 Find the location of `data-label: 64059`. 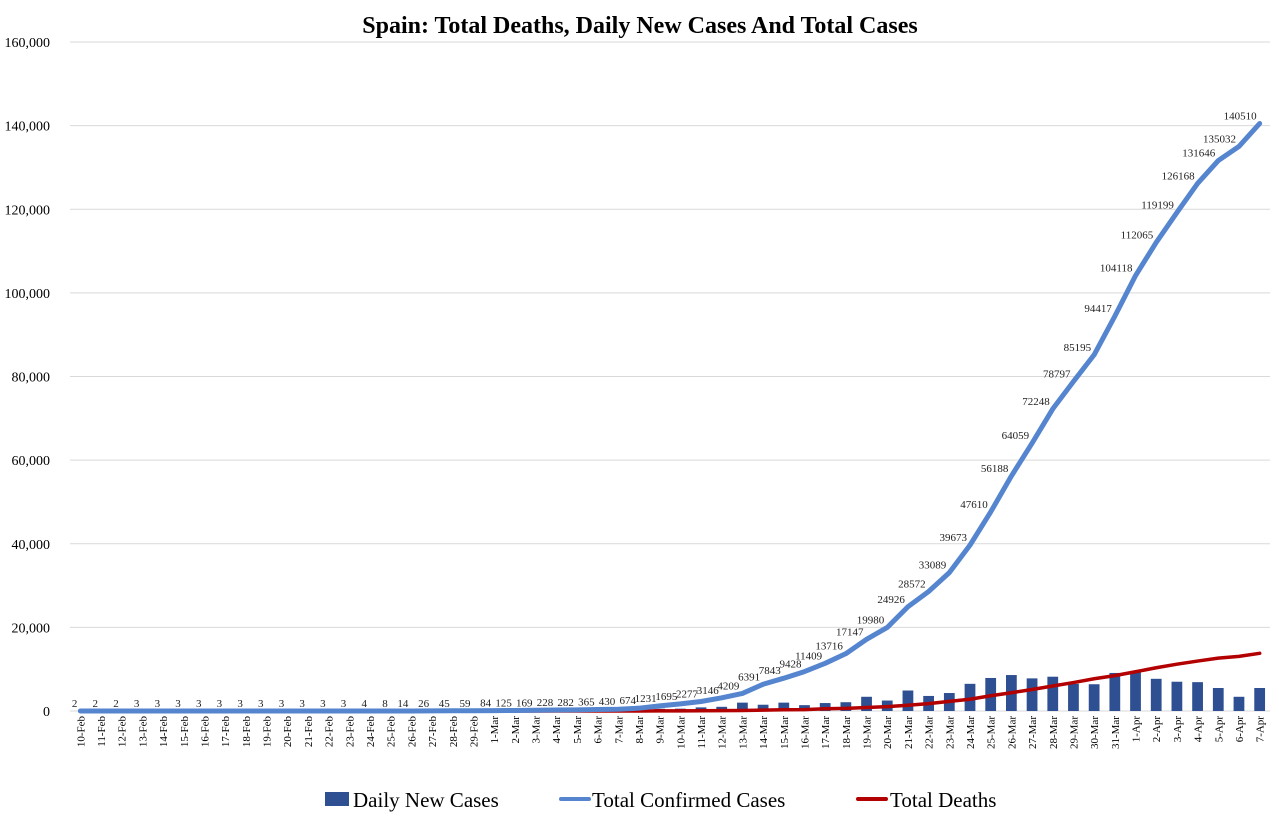

data-label: 64059 is located at coordinates (1016, 436).